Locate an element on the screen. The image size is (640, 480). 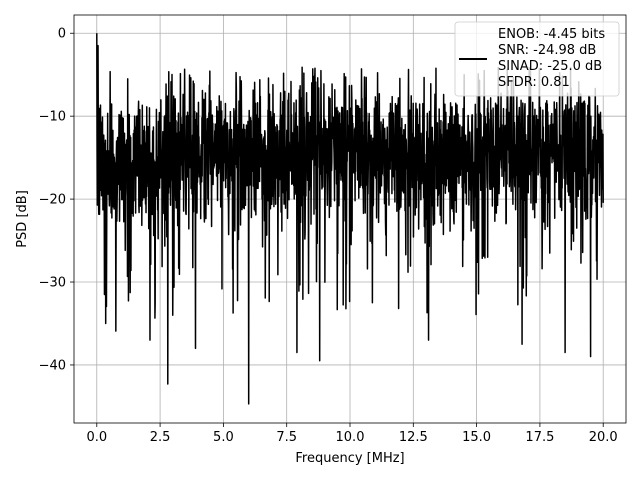
x-tick-label: 5.0 is located at coordinates (223, 437).